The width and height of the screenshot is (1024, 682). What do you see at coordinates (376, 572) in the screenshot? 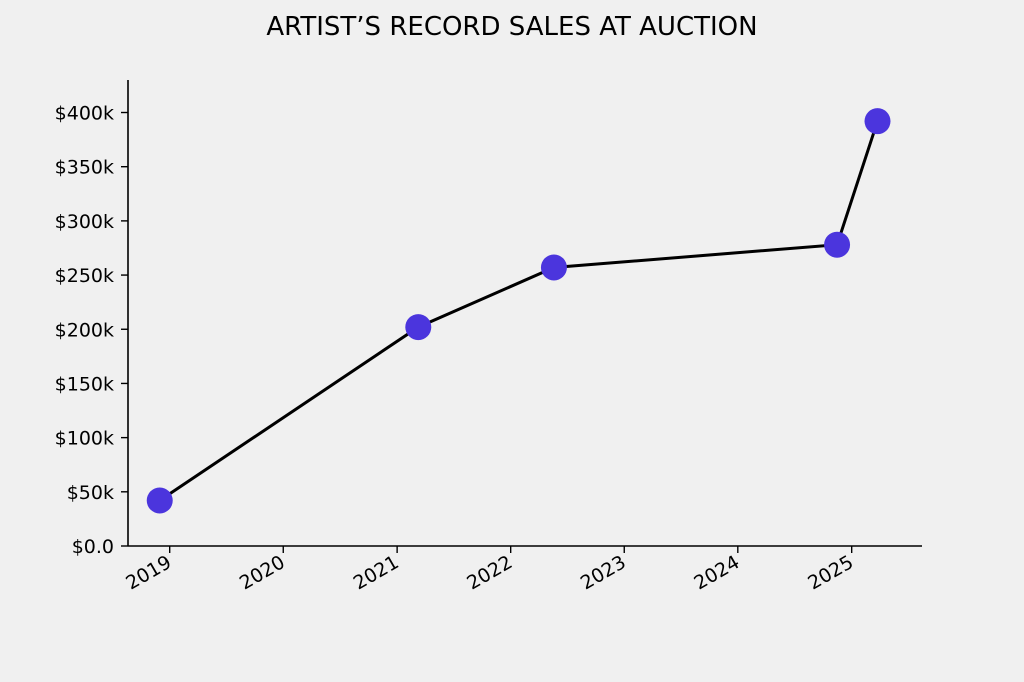
I see `x-tick-label: 2021` at bounding box center [376, 572].